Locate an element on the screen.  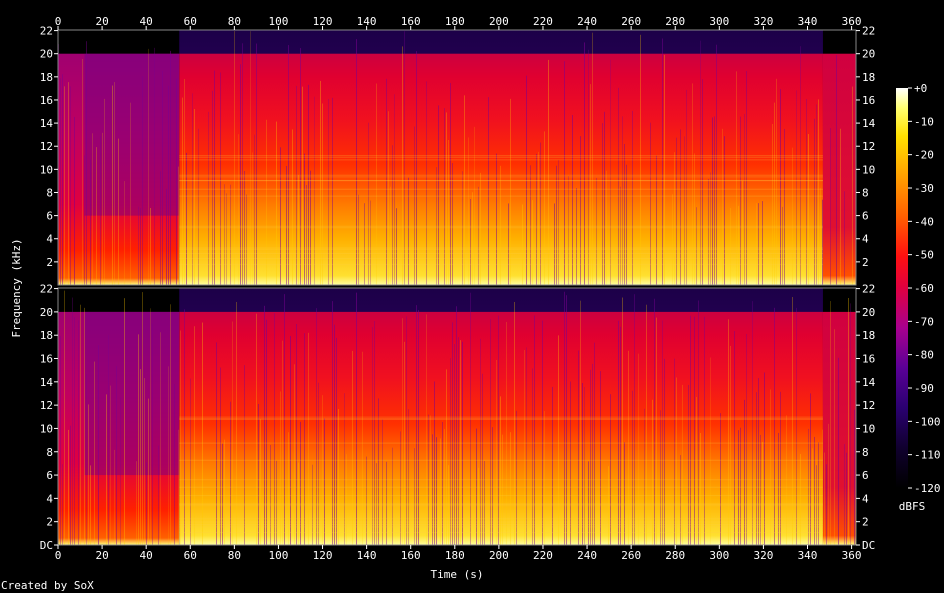
y-tick-label-right: DC is located at coordinates (868, 545).